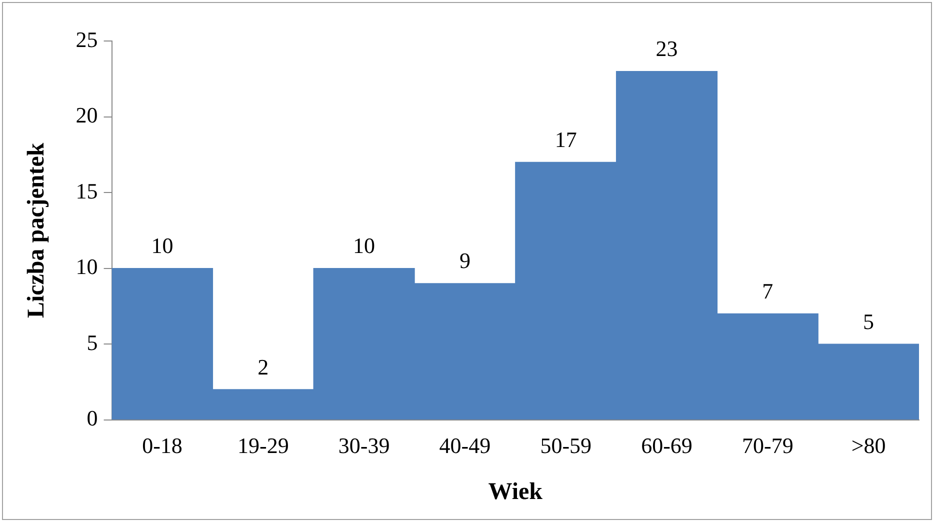 The width and height of the screenshot is (934, 522). Describe the element at coordinates (768, 291) in the screenshot. I see `data-label: 7` at that location.